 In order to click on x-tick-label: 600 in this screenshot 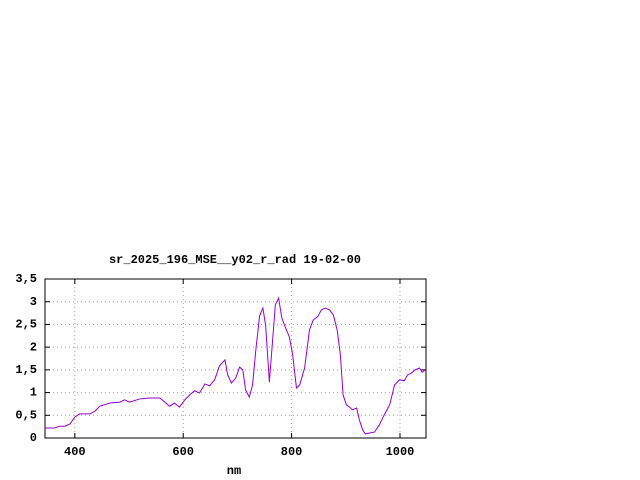, I will do `click(183, 452)`.